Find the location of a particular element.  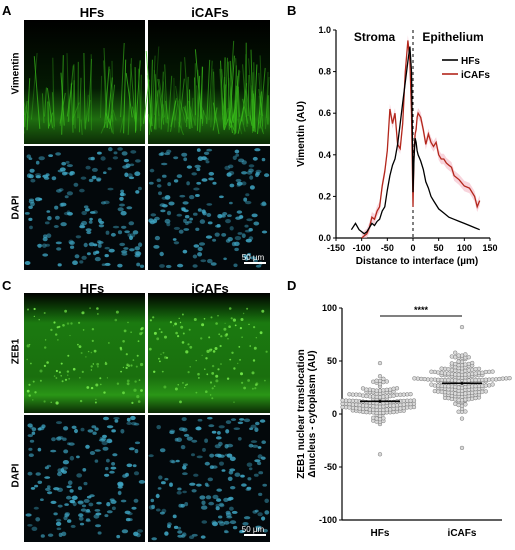

panel-letter-a: A is located at coordinates (7, 10).